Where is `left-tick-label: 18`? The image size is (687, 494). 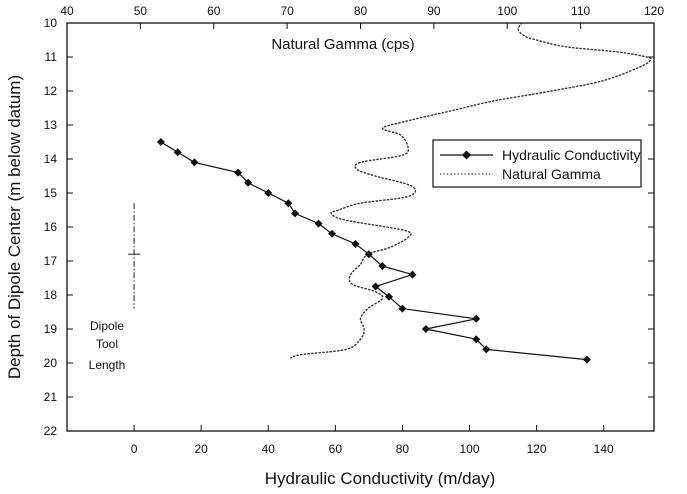
left-tick-label: 18 is located at coordinates (51, 295).